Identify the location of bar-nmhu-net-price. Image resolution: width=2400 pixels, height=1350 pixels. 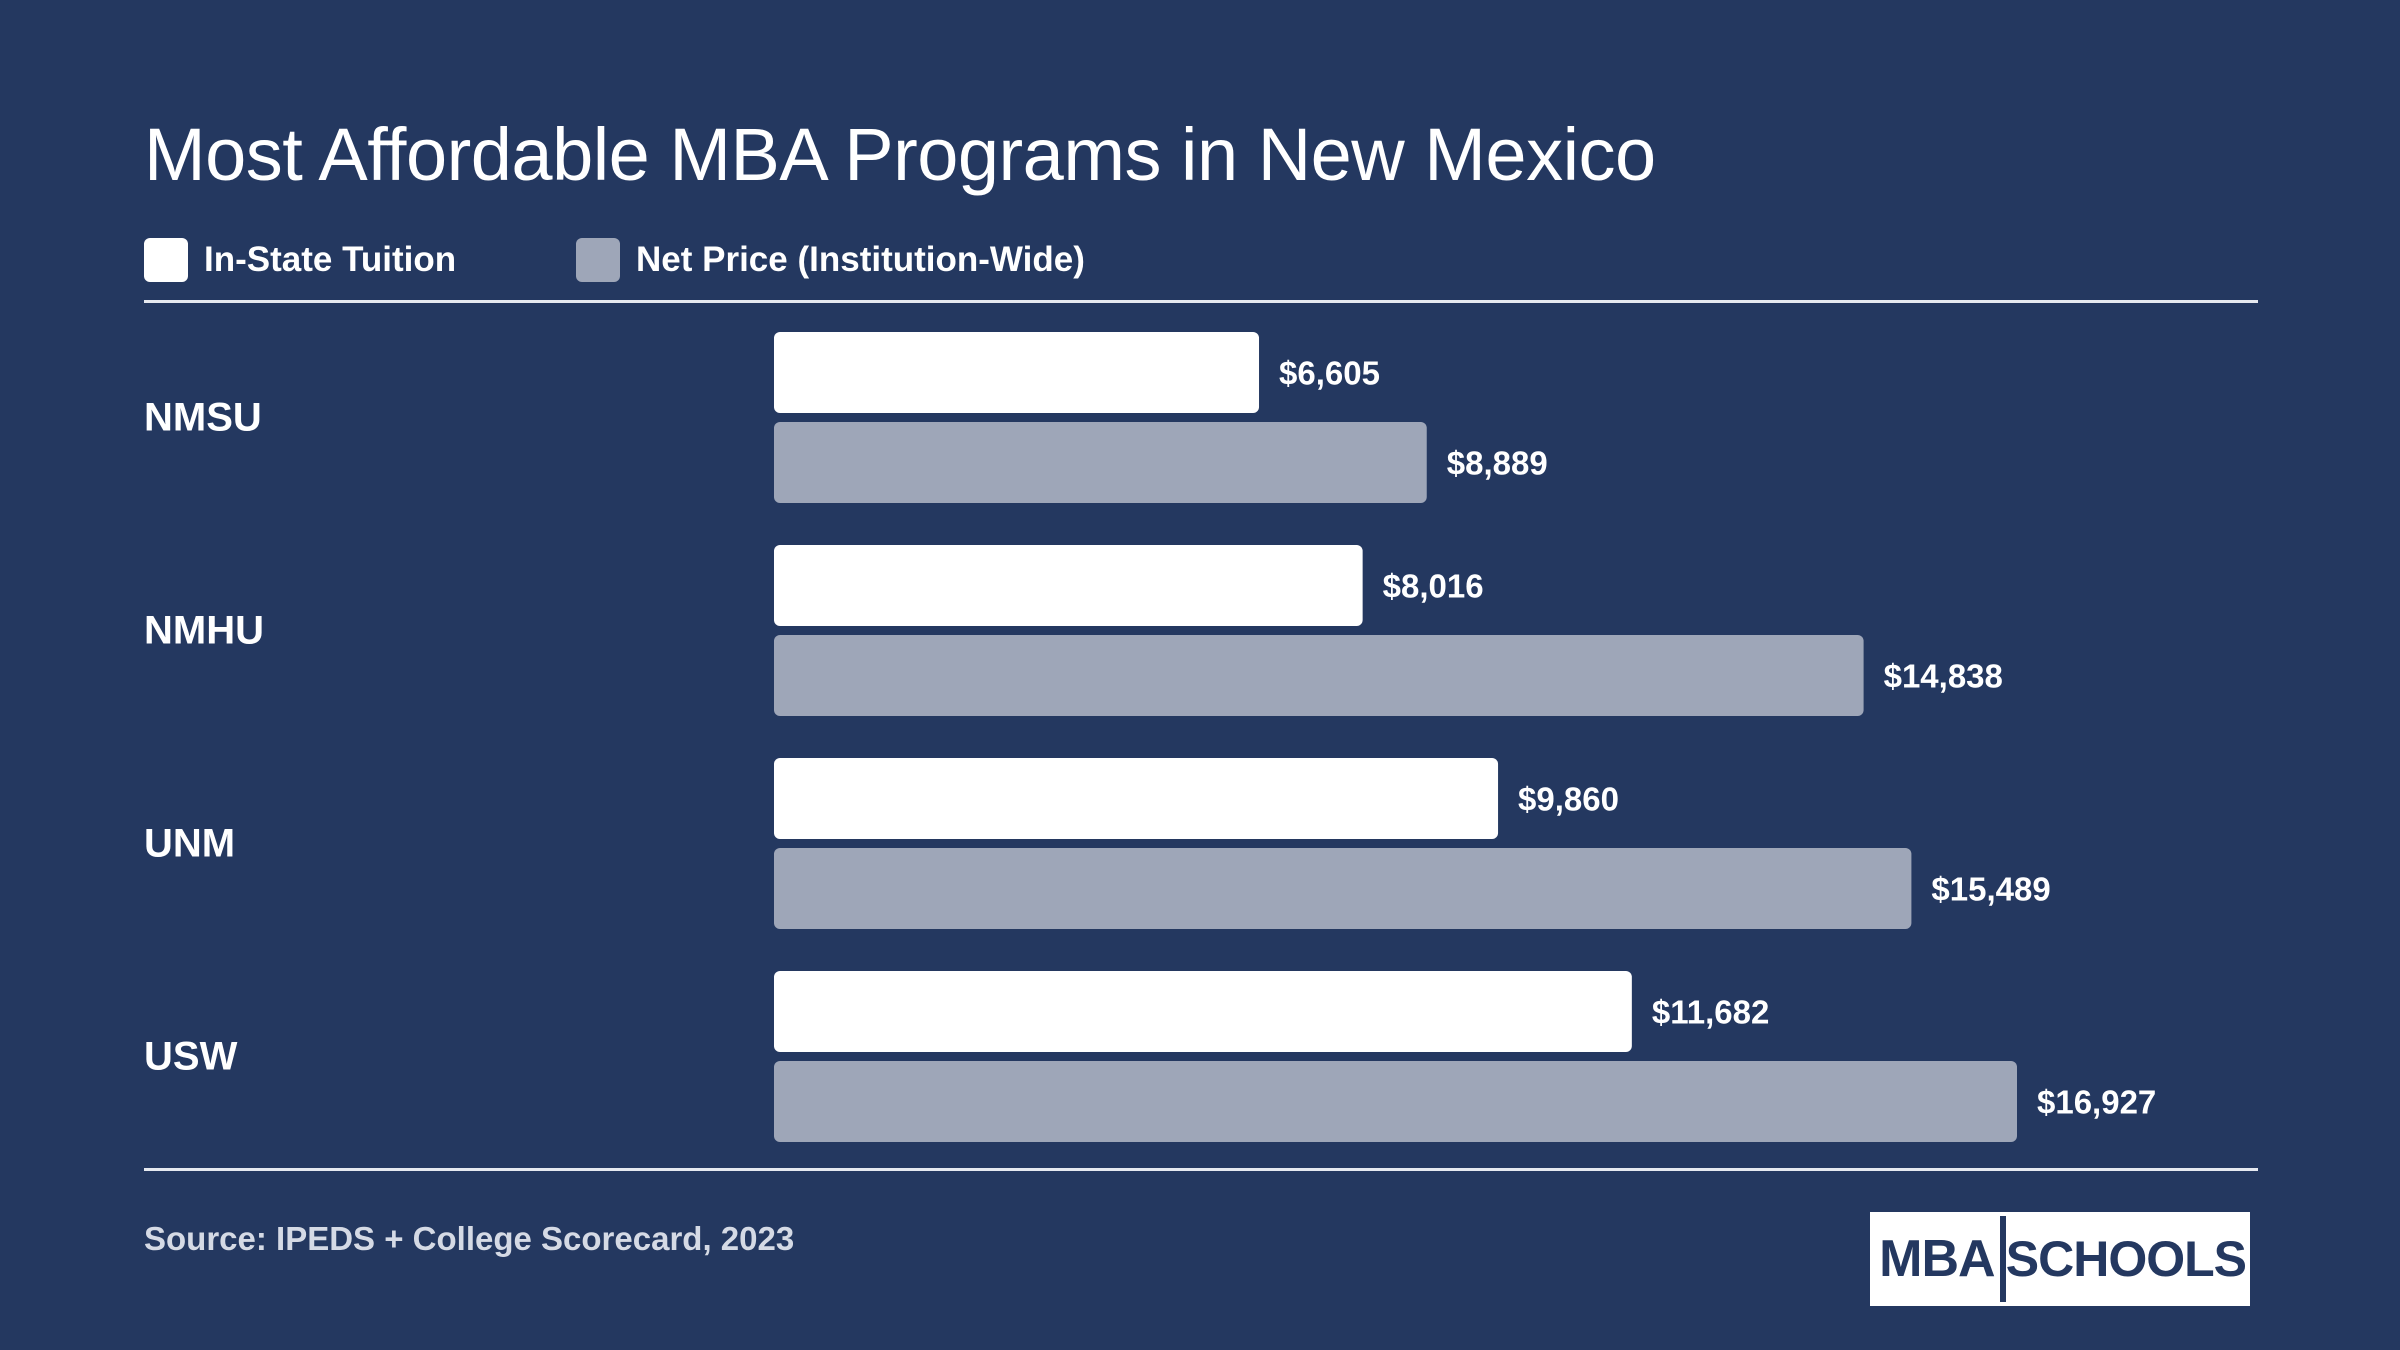
(1319, 675).